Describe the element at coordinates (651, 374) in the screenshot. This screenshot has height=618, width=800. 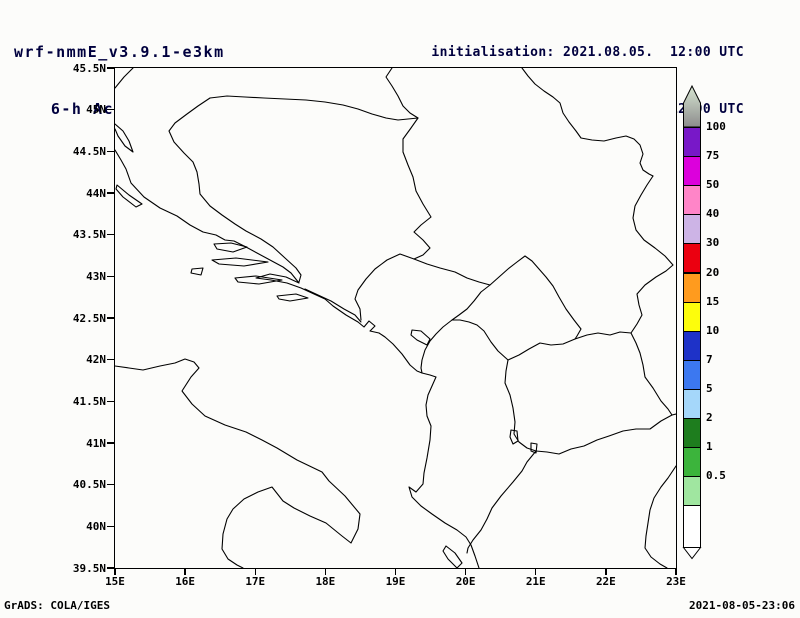
I see `border-macedonia-bulgaria` at that location.